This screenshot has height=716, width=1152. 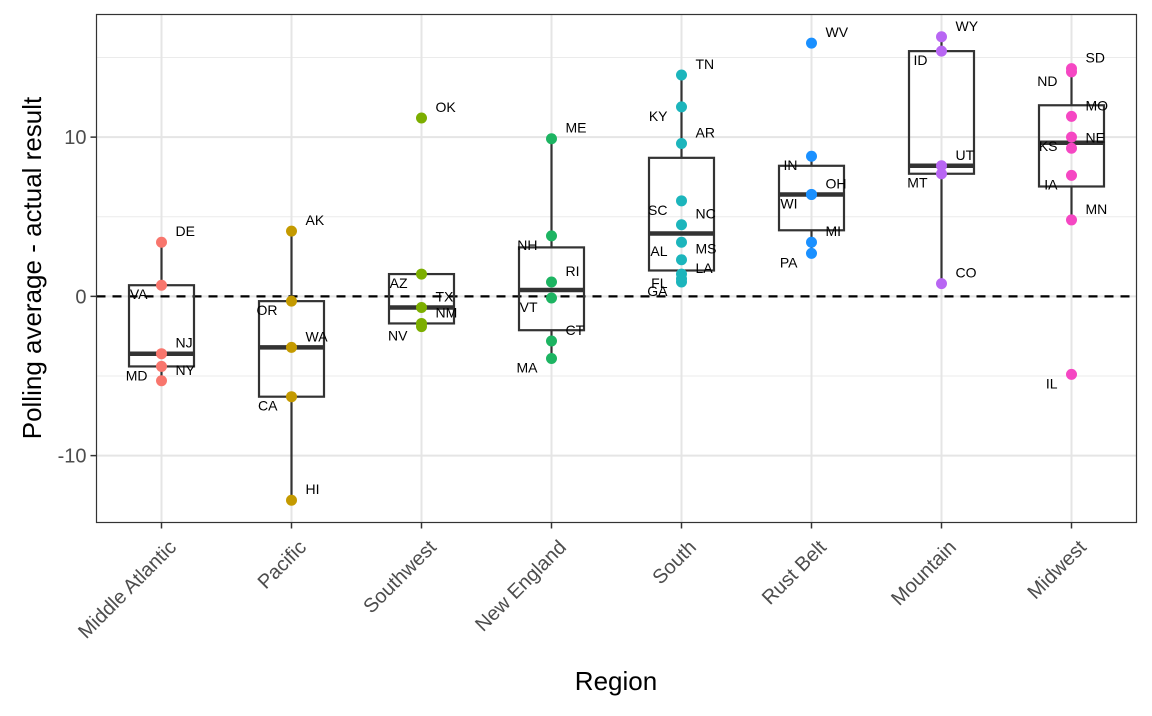 I want to click on point-label: NC, so click(x=706, y=214).